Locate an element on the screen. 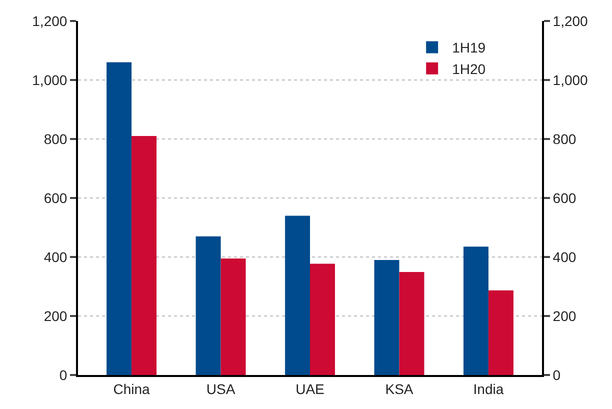 The height and width of the screenshot is (409, 612). y2-tick-label: 400 is located at coordinates (564, 256).